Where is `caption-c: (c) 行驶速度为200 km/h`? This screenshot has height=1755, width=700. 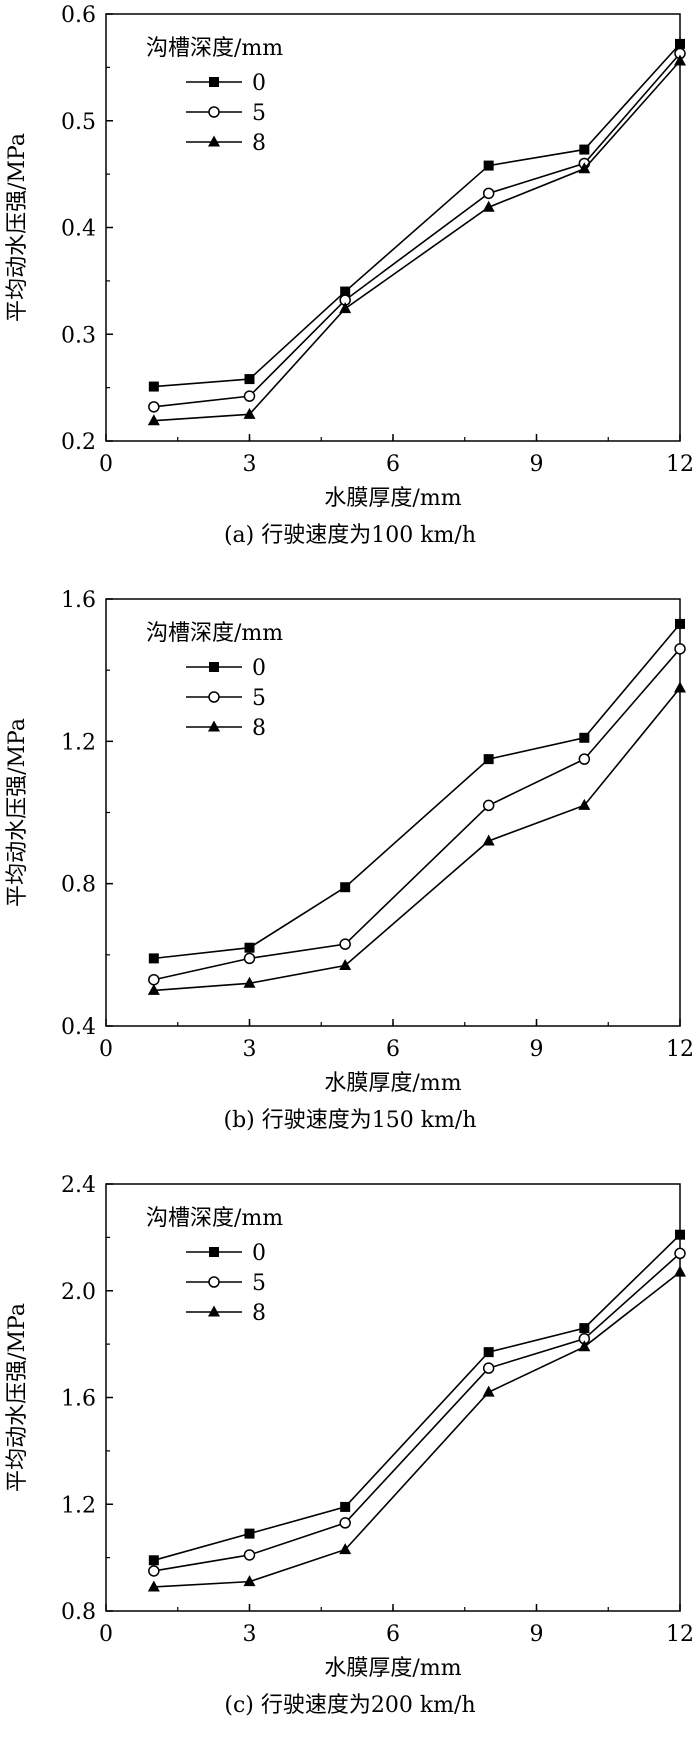 caption-c: (c) 行驶速度为200 km/h is located at coordinates (350, 1705).